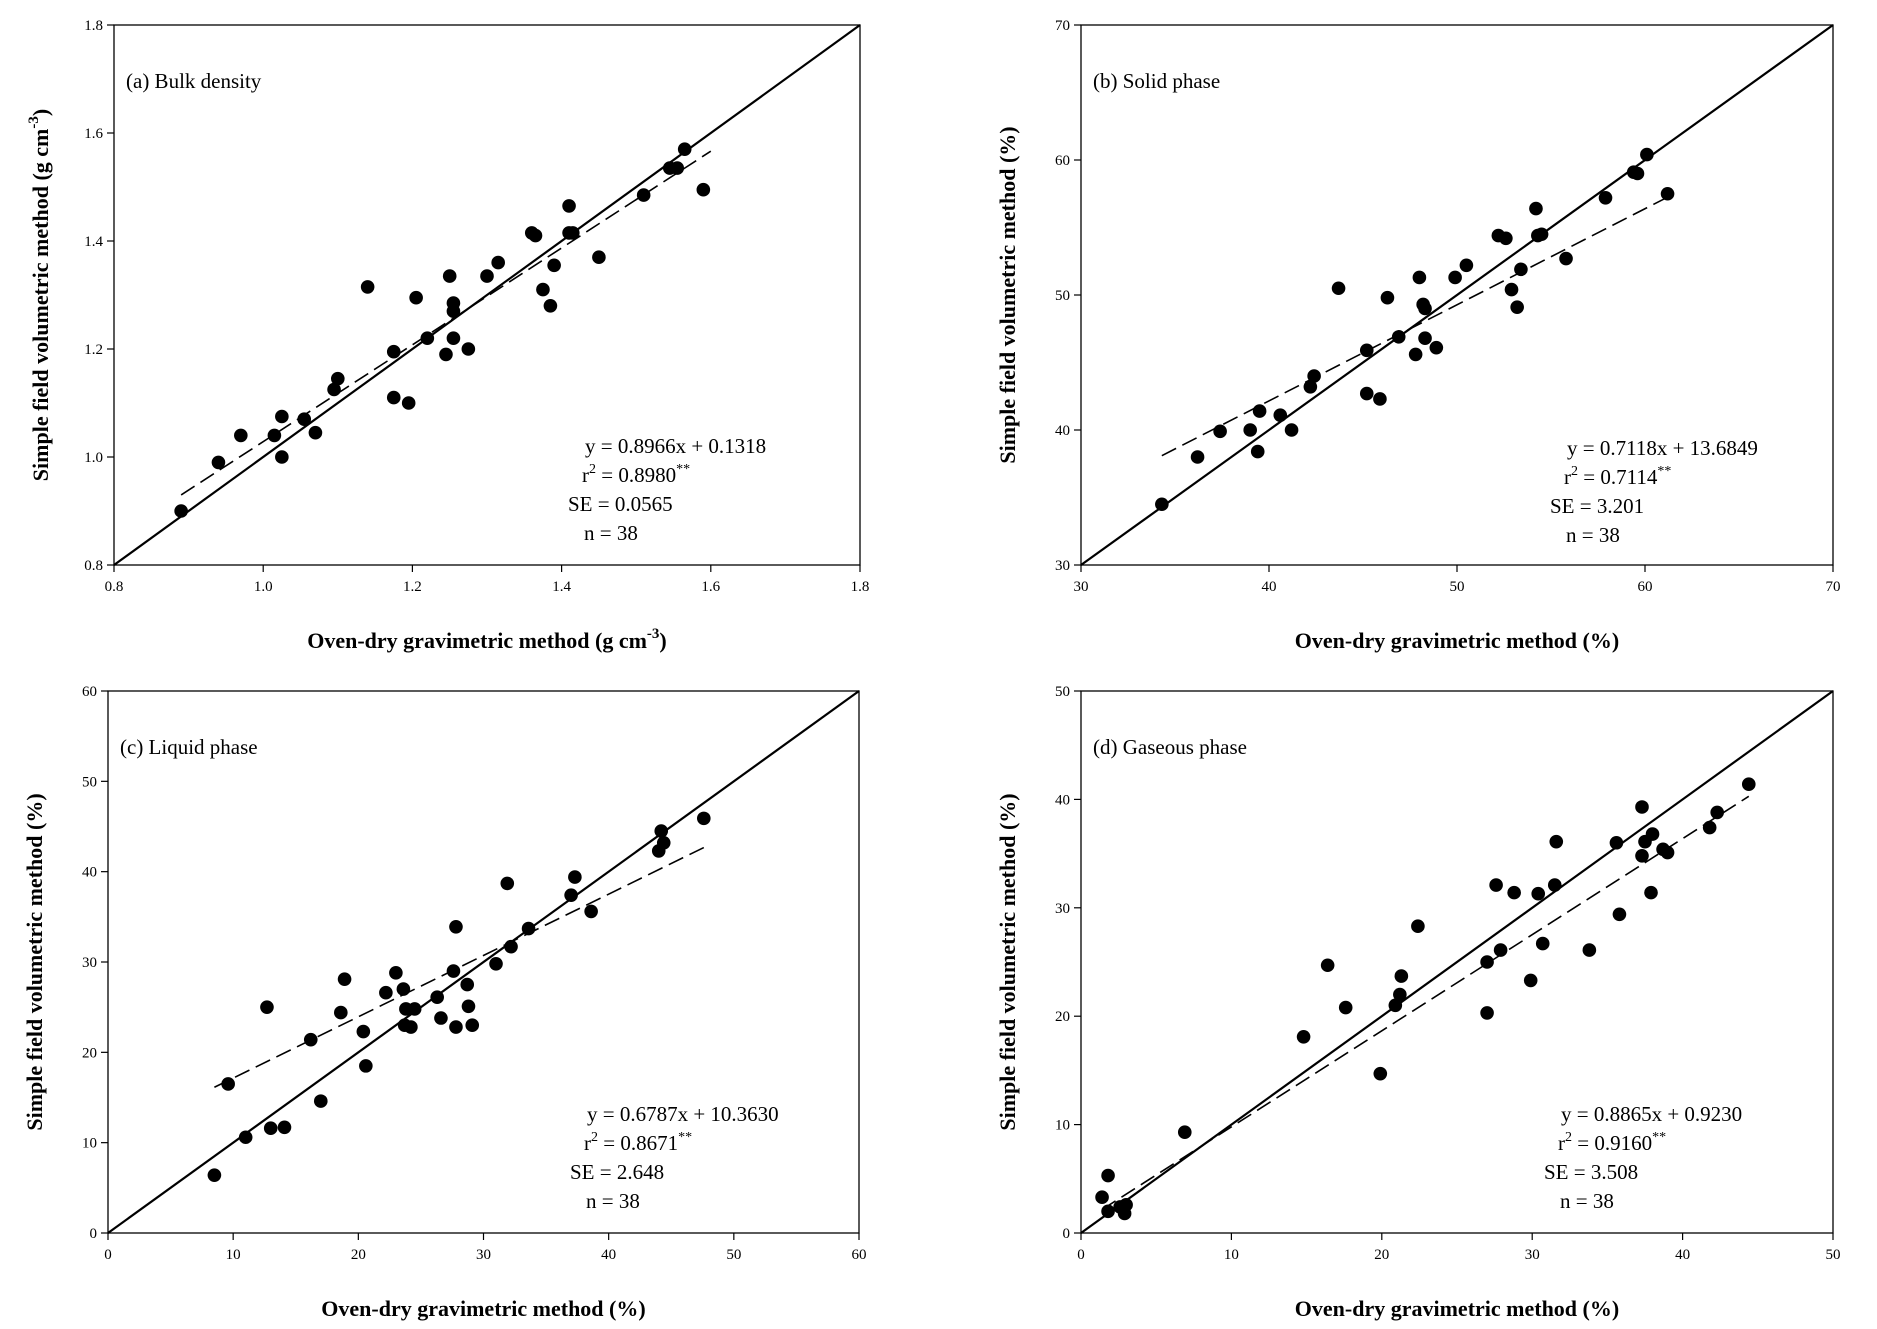 The height and width of the screenshot is (1329, 1877). What do you see at coordinates (93, 350) in the screenshot?
I see `y-tick-label: 1.2` at bounding box center [93, 350].